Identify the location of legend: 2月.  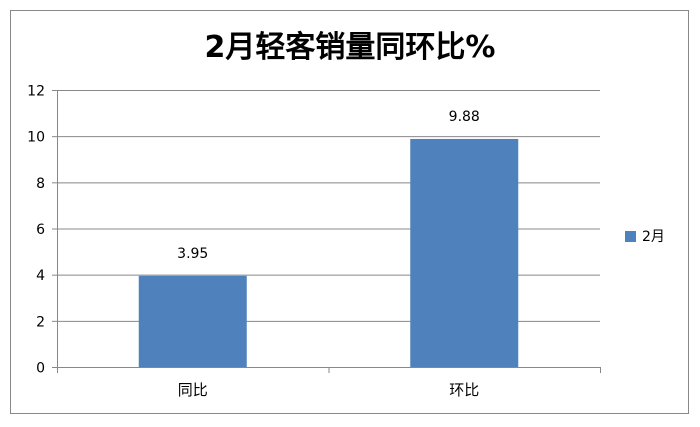
(645, 236).